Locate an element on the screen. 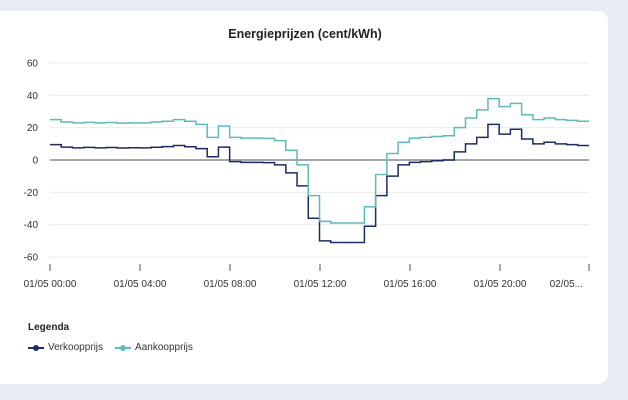  legend: Verkoopprijs Aankoopprijs is located at coordinates (110, 347).